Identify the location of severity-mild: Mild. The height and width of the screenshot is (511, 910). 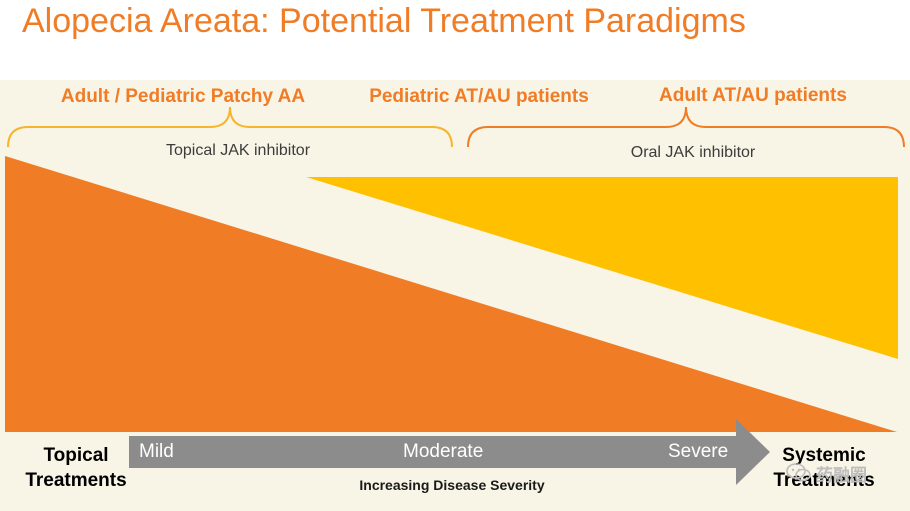
(156, 451).